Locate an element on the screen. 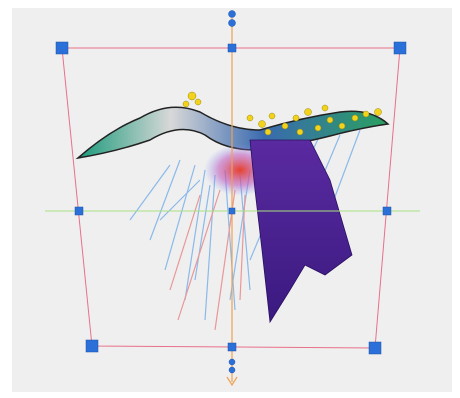  ribbon is located at coordinates (301, 231).